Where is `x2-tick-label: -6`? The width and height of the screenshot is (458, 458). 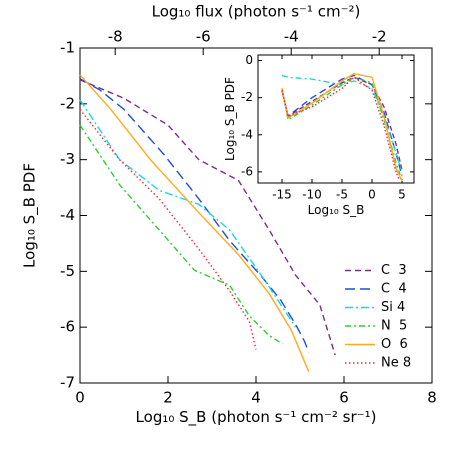 x2-tick-label: -6 is located at coordinates (203, 37).